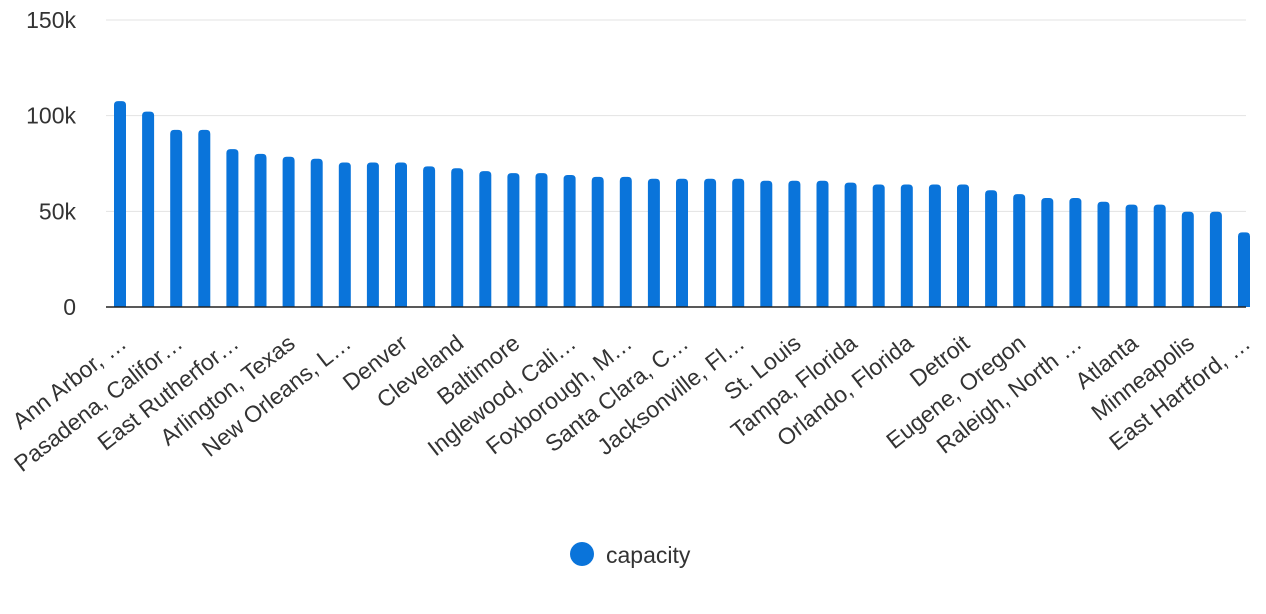  What do you see at coordinates (51, 116) in the screenshot?
I see `y-tick-label: 100k` at bounding box center [51, 116].